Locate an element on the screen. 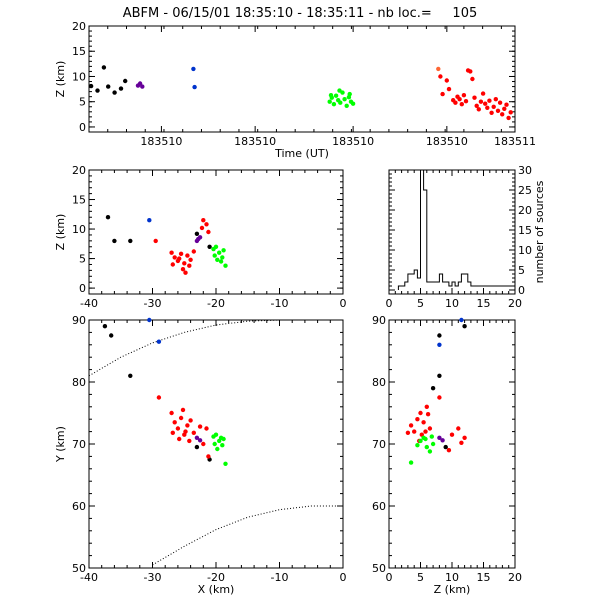  y-tick-label: 15 is located at coordinates (525, 230).